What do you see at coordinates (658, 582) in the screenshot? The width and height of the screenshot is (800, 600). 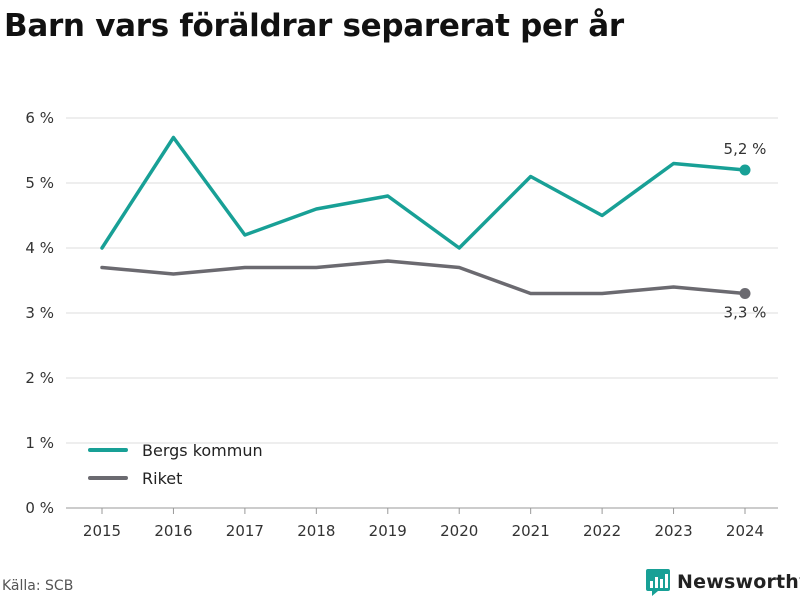 I see `bar-chart-speech-bubble-icon` at bounding box center [658, 582].